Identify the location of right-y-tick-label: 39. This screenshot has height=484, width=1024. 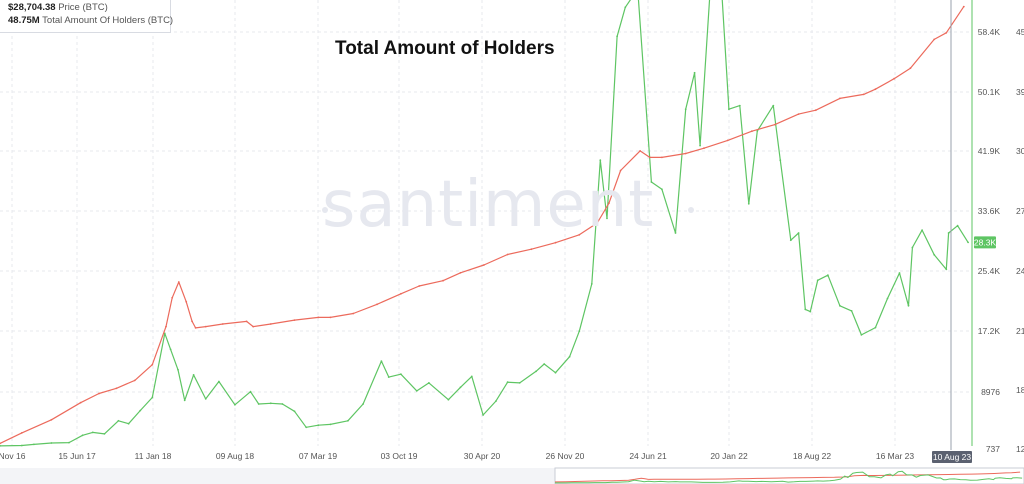
(1020, 92).